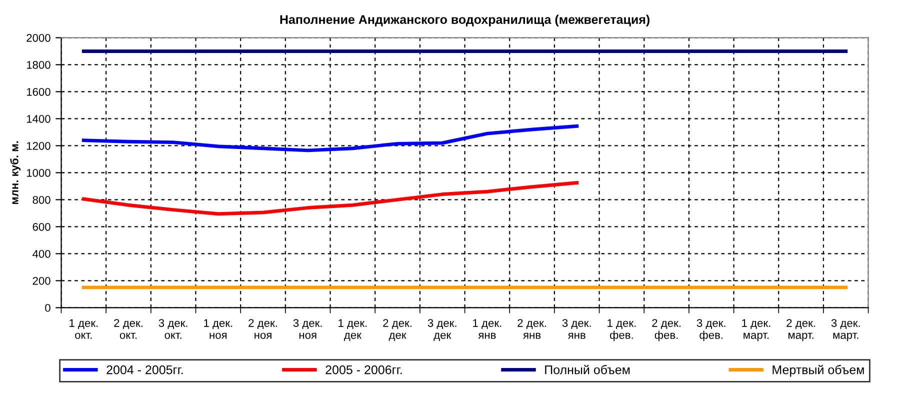  I want to click on y-axis-title: млн. куб. м., so click(15, 172).